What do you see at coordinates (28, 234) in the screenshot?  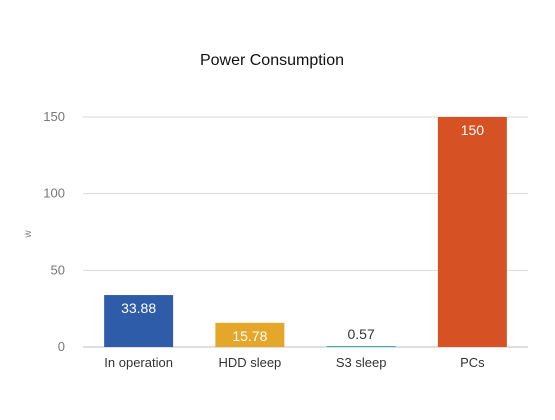 I see `y-axis-label: w` at bounding box center [28, 234].